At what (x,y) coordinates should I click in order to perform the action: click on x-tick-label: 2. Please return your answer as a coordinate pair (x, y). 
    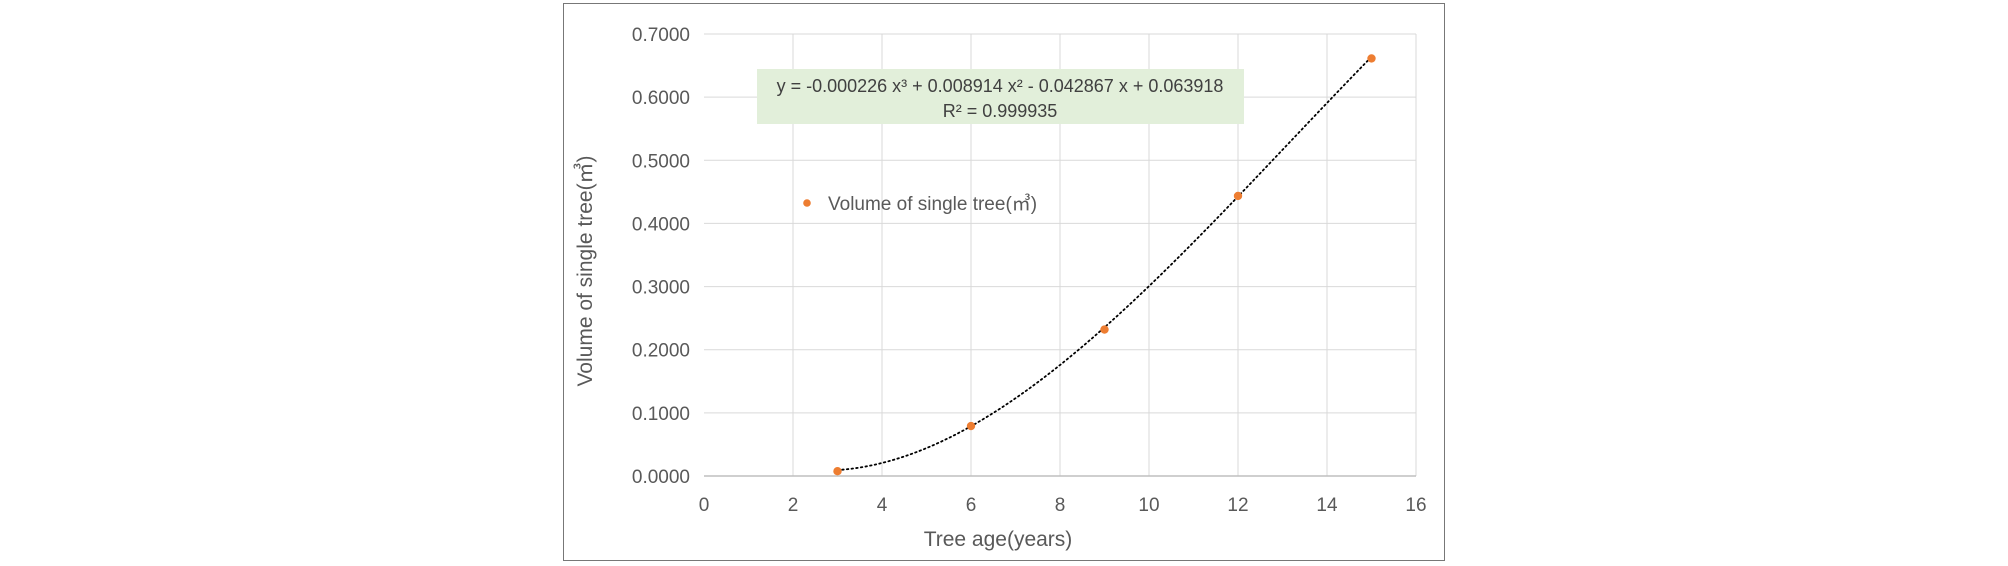
    Looking at the image, I should click on (793, 505).